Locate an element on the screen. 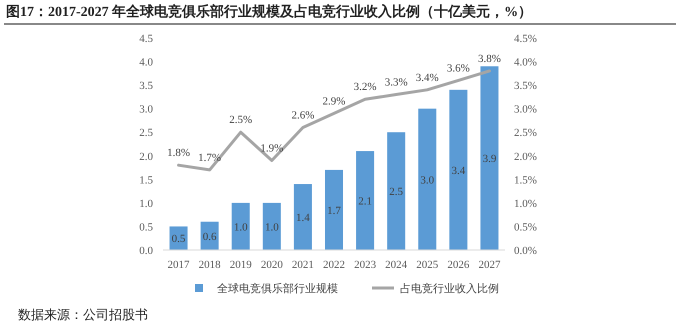  y2-tick-label: 0.0% is located at coordinates (525, 251).